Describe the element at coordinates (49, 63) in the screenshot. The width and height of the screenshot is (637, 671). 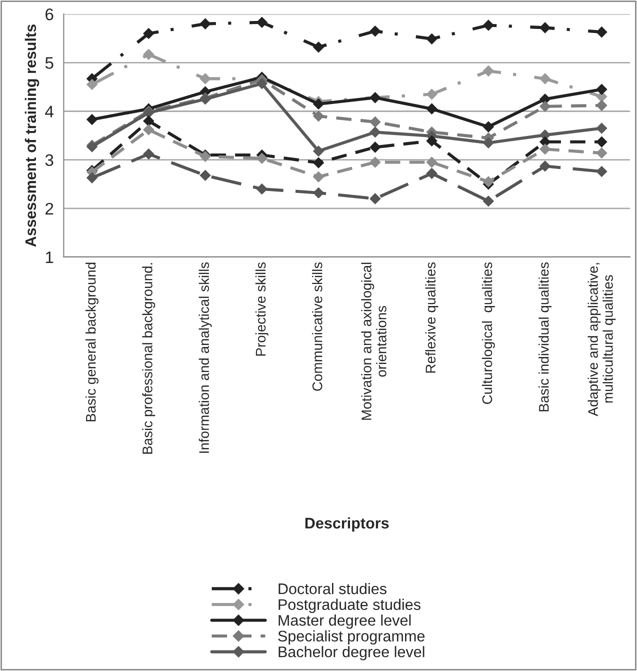
I see `y-tick-label: 5` at that location.